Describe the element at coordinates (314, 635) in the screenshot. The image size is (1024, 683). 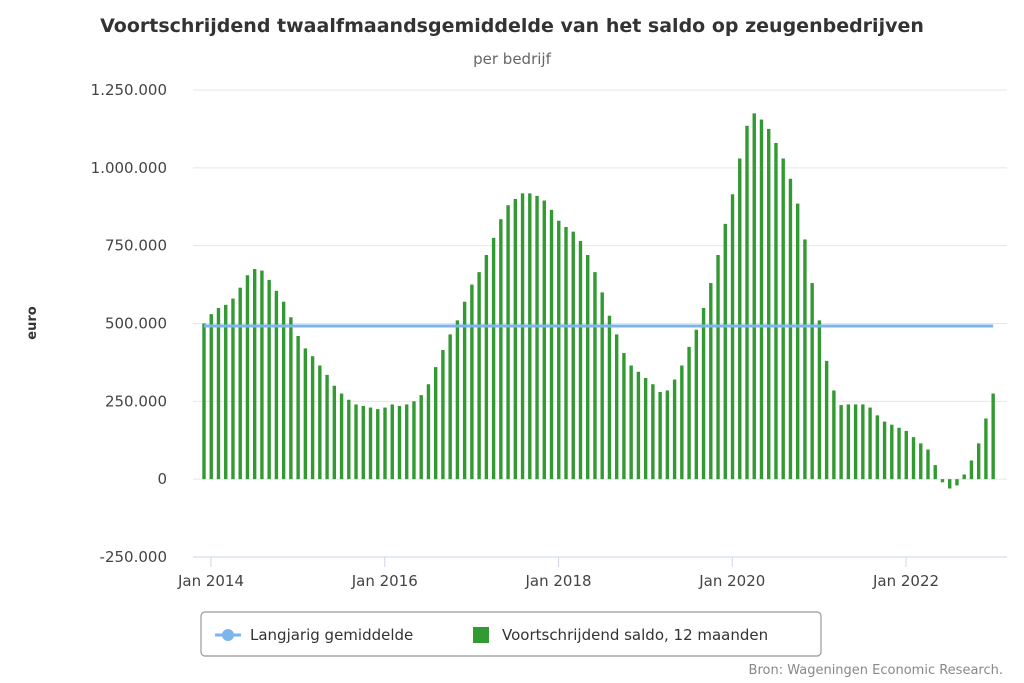
I see `legend-item-average: Langjarig gemiddelde` at that location.